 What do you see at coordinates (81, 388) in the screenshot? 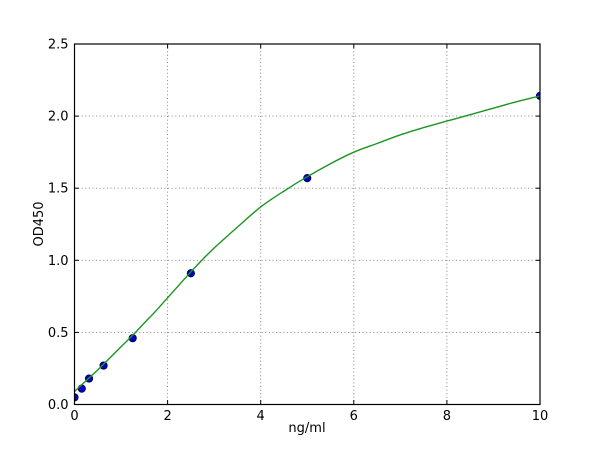
I see `data-point-0.156` at bounding box center [81, 388].